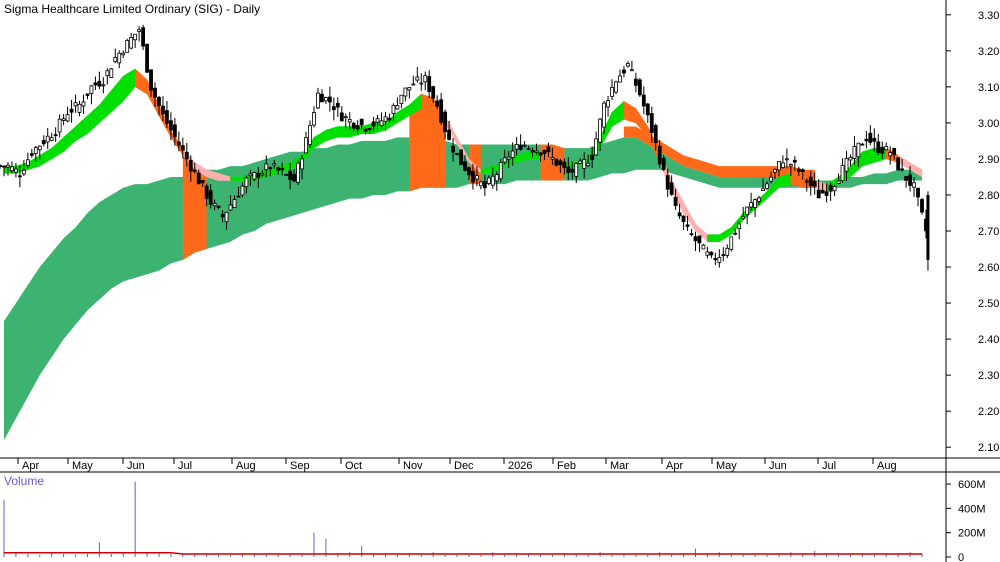 The height and width of the screenshot is (562, 1000). I want to click on volume-tick-label: 600M, so click(972, 485).